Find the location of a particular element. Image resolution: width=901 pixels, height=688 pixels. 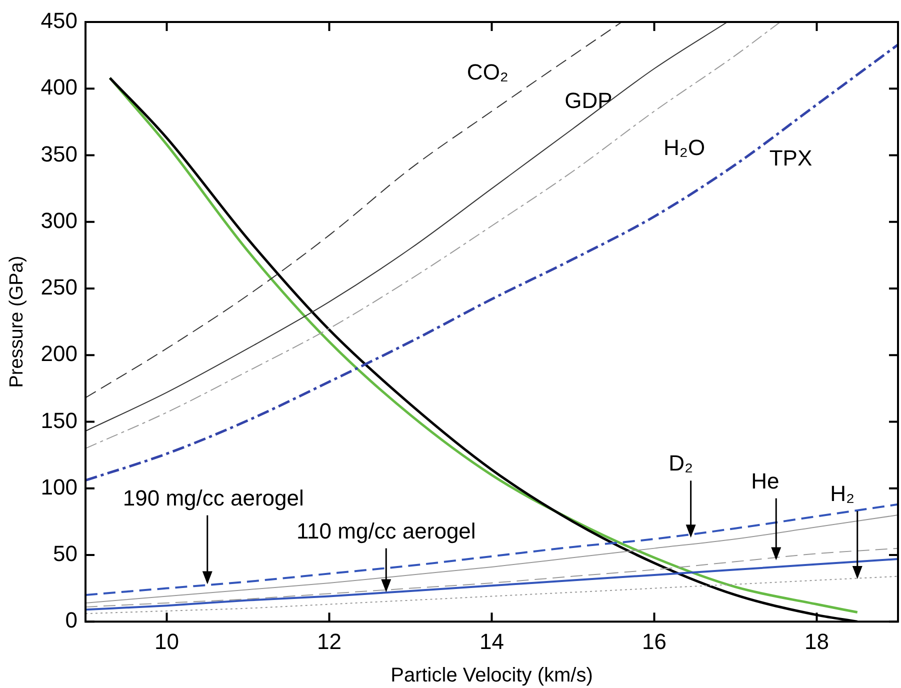

annotation: D₂ is located at coordinates (681, 463).